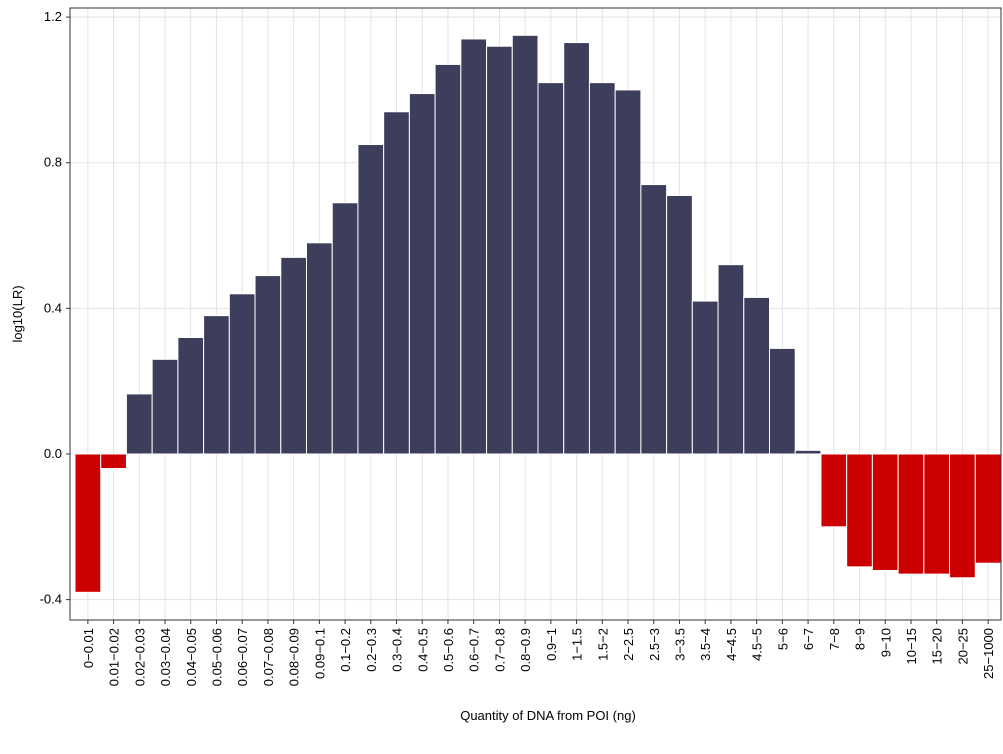 The image size is (1003, 754). Describe the element at coordinates (422, 650) in the screenshot. I see `x-tick-label: 0.4−0.5` at that location.